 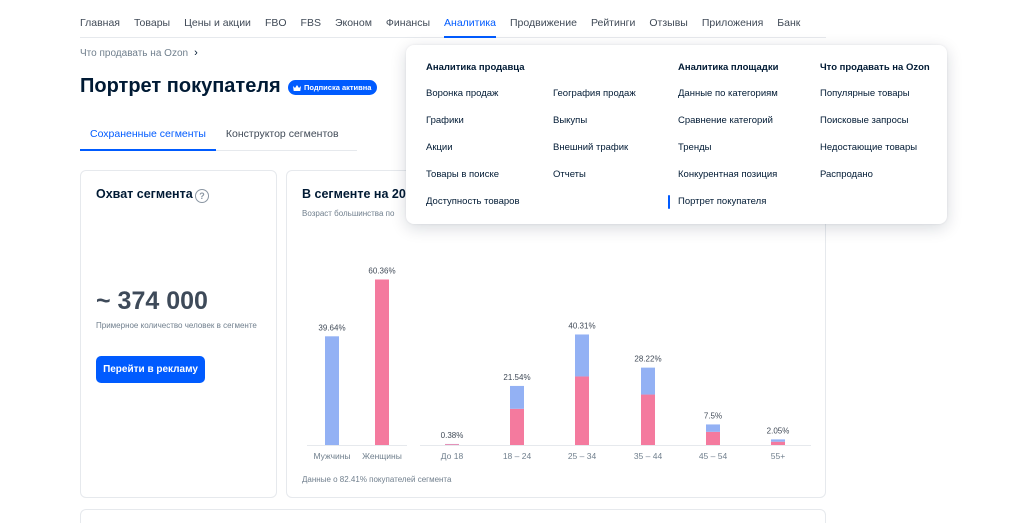 What do you see at coordinates (338, 87) in the screenshot?
I see `subscription-badge-label: Подписка активна` at bounding box center [338, 87].